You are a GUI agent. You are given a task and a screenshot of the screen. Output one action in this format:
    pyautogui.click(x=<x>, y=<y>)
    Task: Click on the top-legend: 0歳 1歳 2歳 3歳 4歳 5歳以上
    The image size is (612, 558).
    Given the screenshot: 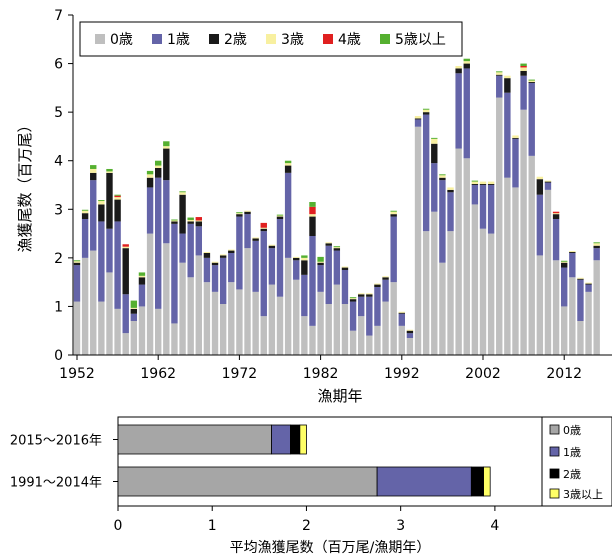 What is the action you would take?
    pyautogui.click(x=271, y=39)
    